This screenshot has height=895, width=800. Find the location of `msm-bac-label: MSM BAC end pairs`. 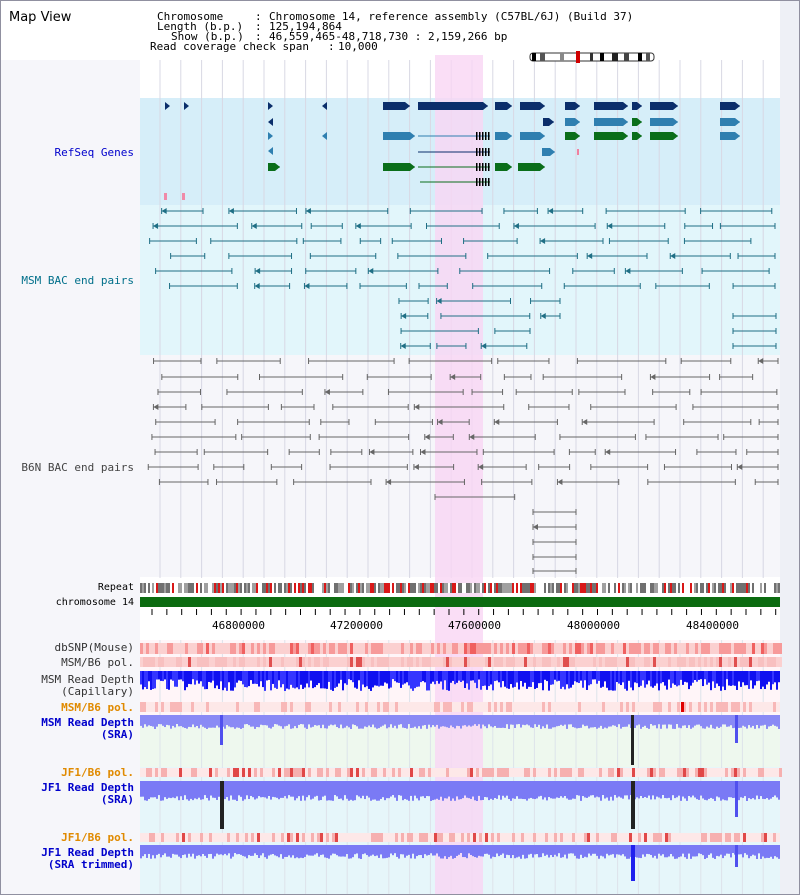

msm-bac-label: MSM BAC end pairs is located at coordinates (77, 280).